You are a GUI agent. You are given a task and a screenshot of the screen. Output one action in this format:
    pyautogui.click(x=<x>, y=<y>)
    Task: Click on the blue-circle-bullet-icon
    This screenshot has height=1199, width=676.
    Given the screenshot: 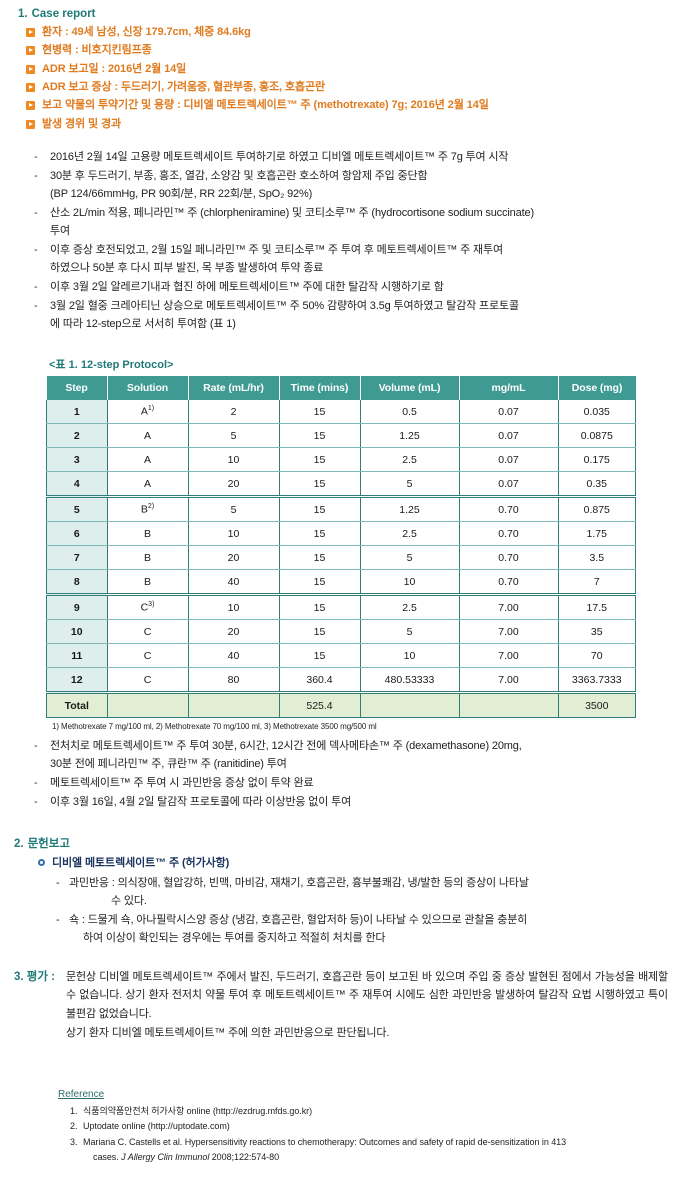 What is the action you would take?
    pyautogui.click(x=41, y=862)
    